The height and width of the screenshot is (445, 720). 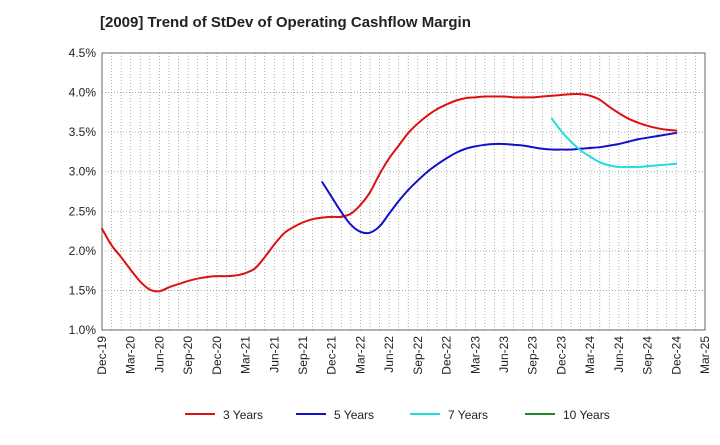 I want to click on x-tick-label: Mar-25, so click(x=705, y=355).